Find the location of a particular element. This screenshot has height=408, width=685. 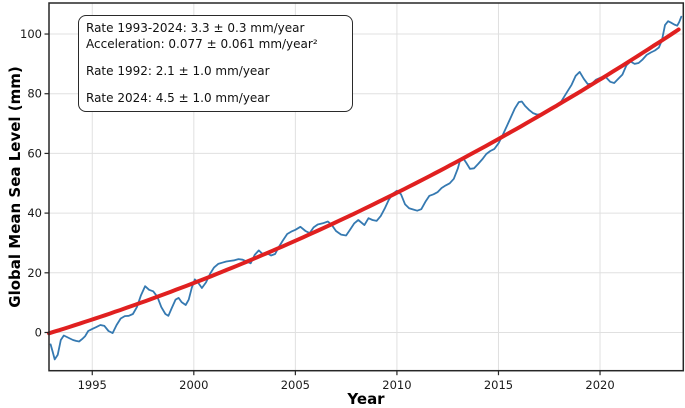

x-tick-labels: 1995 2000 2005 2010 2015 2020 is located at coordinates (346, 385).